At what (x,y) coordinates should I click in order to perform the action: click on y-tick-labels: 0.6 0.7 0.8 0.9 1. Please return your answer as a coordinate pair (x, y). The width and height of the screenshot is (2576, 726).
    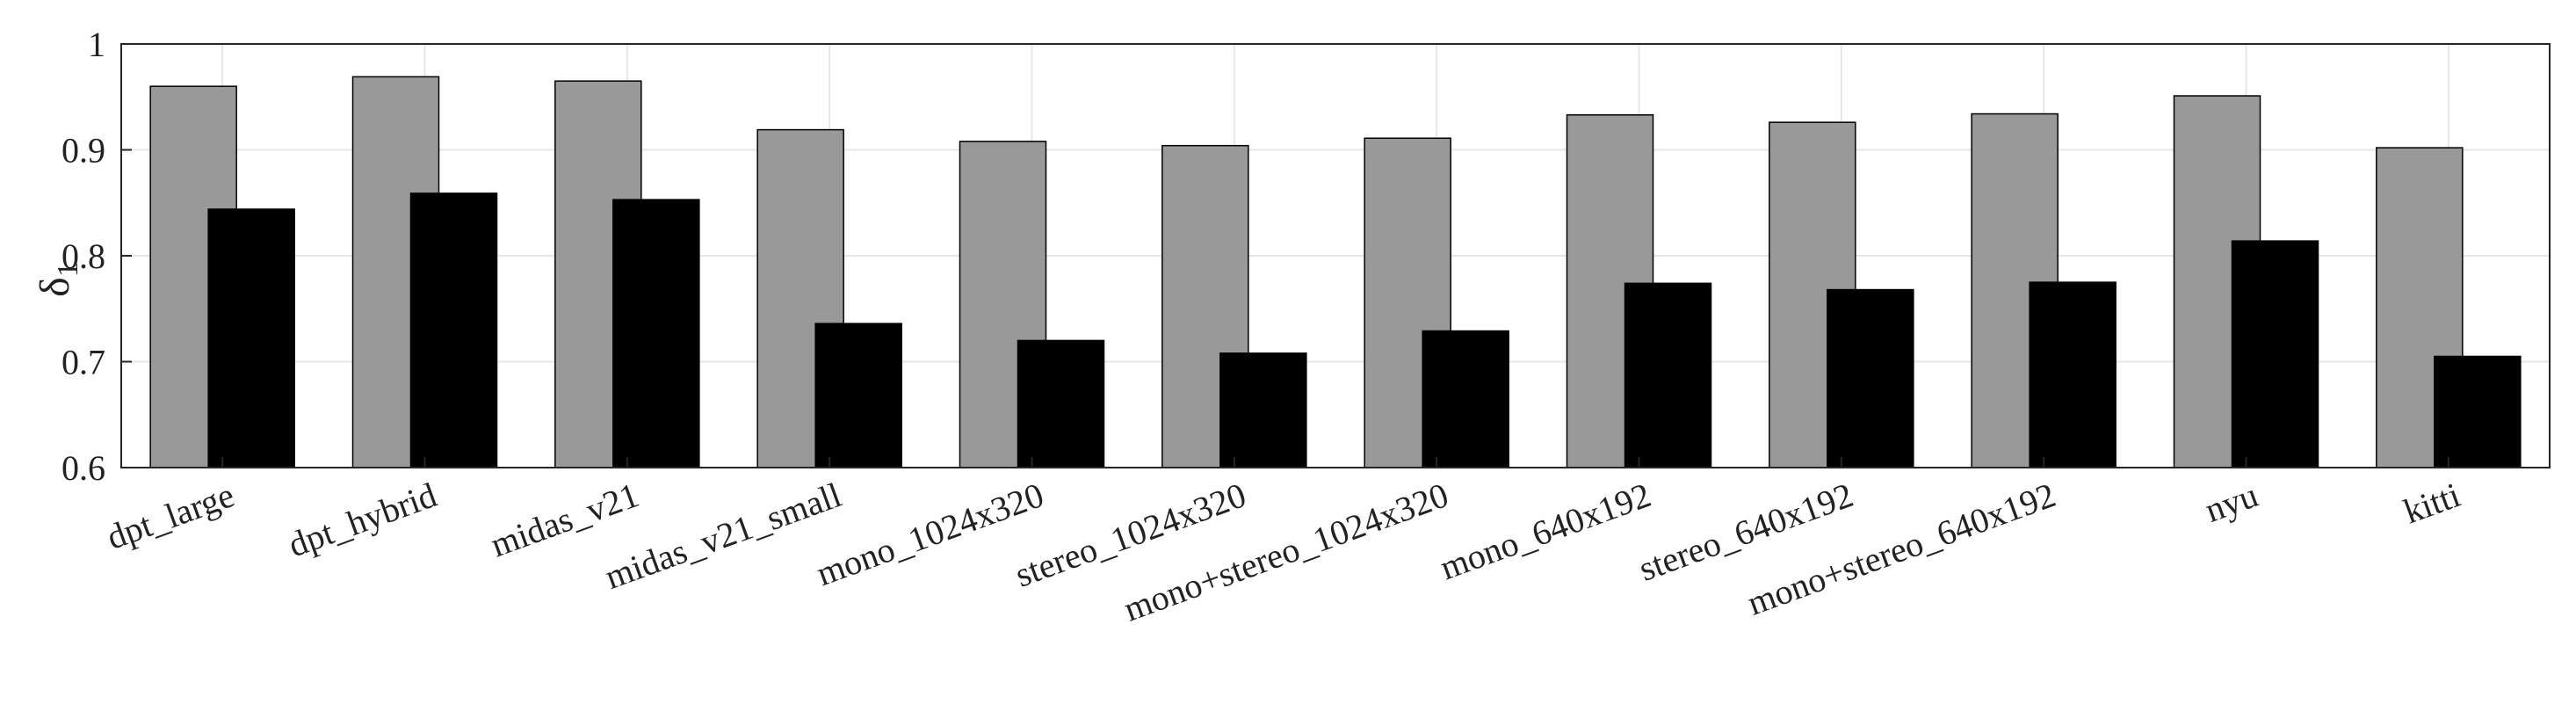
    Looking at the image, I should click on (83, 256).